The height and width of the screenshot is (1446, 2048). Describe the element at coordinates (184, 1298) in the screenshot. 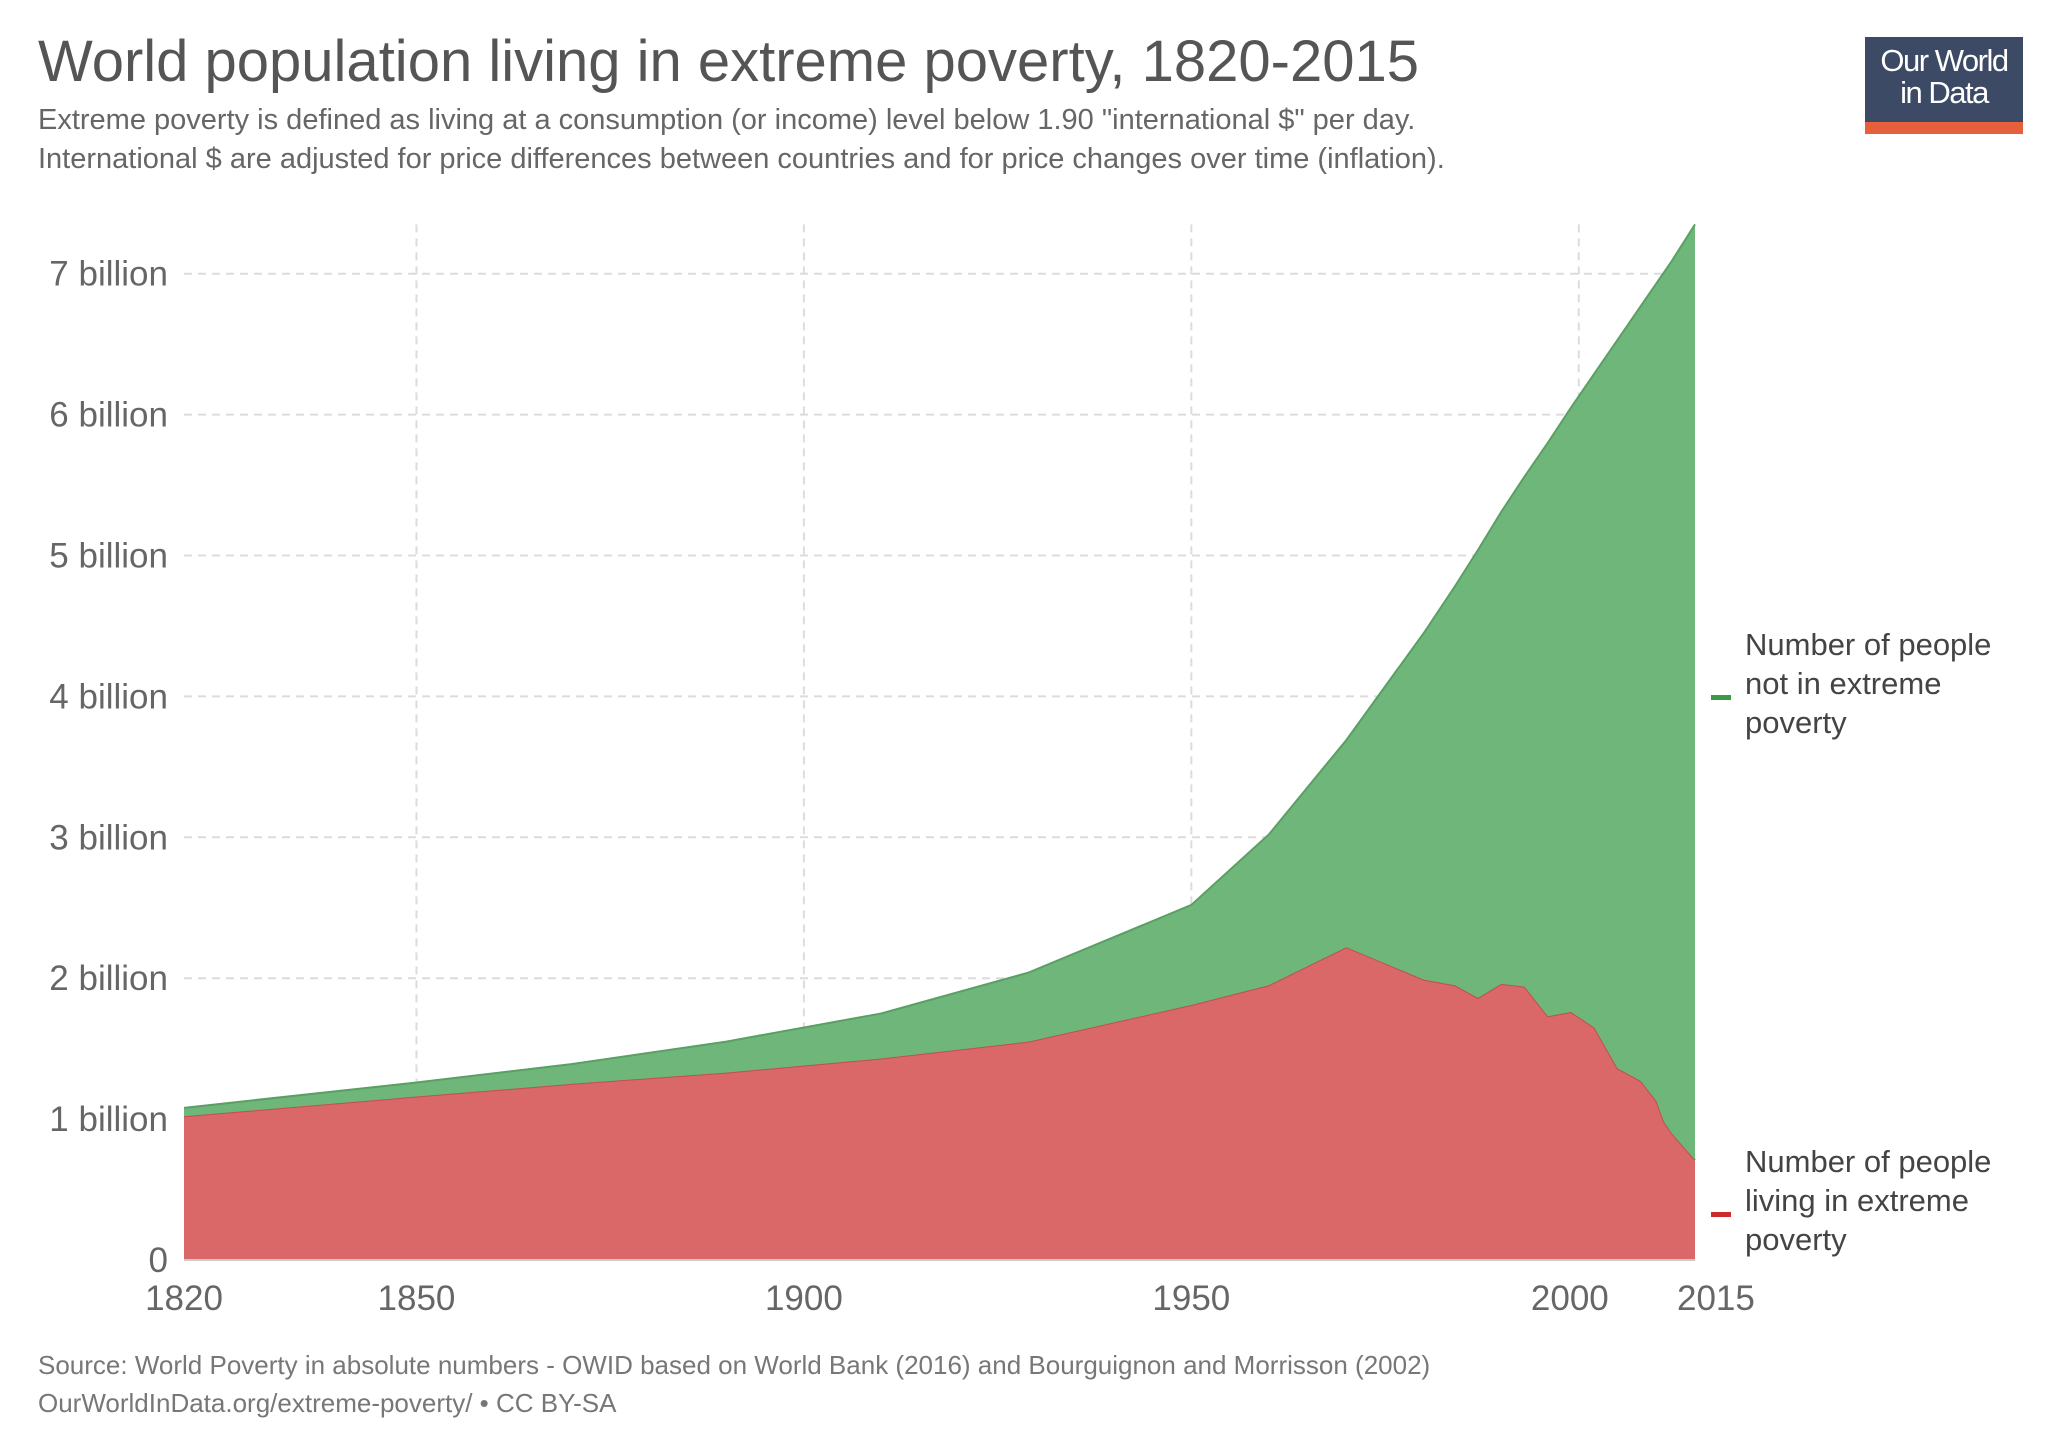

I see `x-tick-label: 1820` at that location.